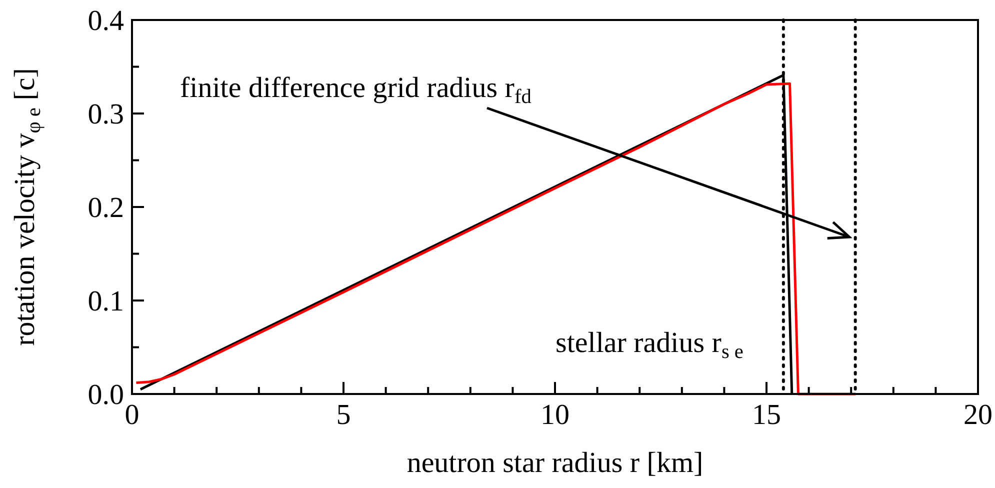 This screenshot has height=488, width=995. Describe the element at coordinates (106, 302) in the screenshot. I see `y-tick-label: 0.1` at that location.